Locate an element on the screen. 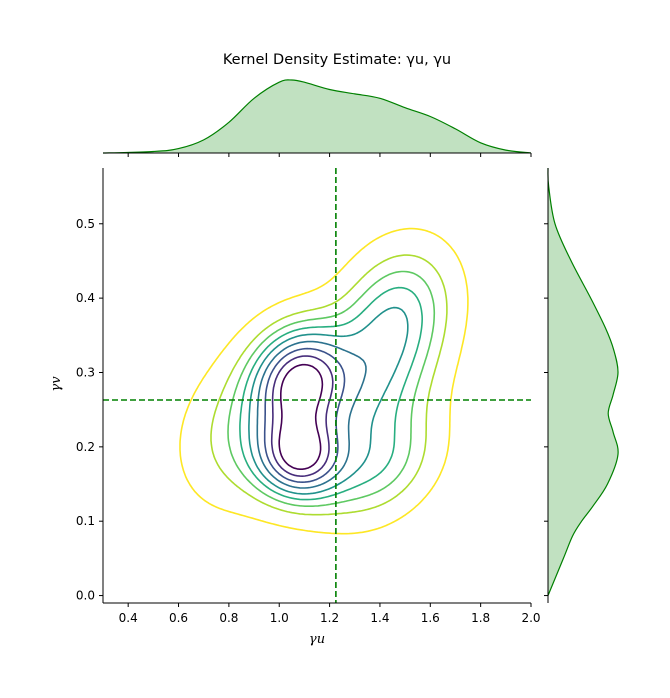 Image resolution: width=670 pixels, height=698 pixels. x-tick-label: 0.8 is located at coordinates (228, 618).